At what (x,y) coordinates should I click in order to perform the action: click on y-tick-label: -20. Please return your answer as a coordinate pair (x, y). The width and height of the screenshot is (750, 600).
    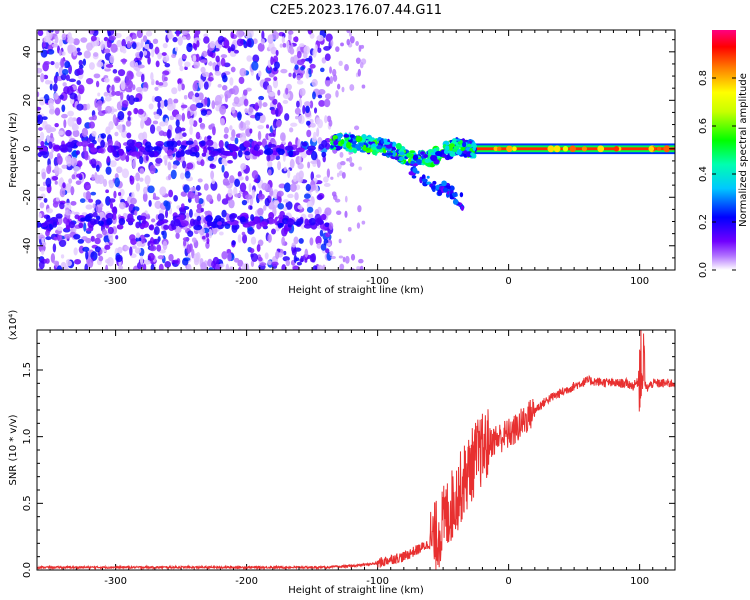
    Looking at the image, I should click on (27, 197).